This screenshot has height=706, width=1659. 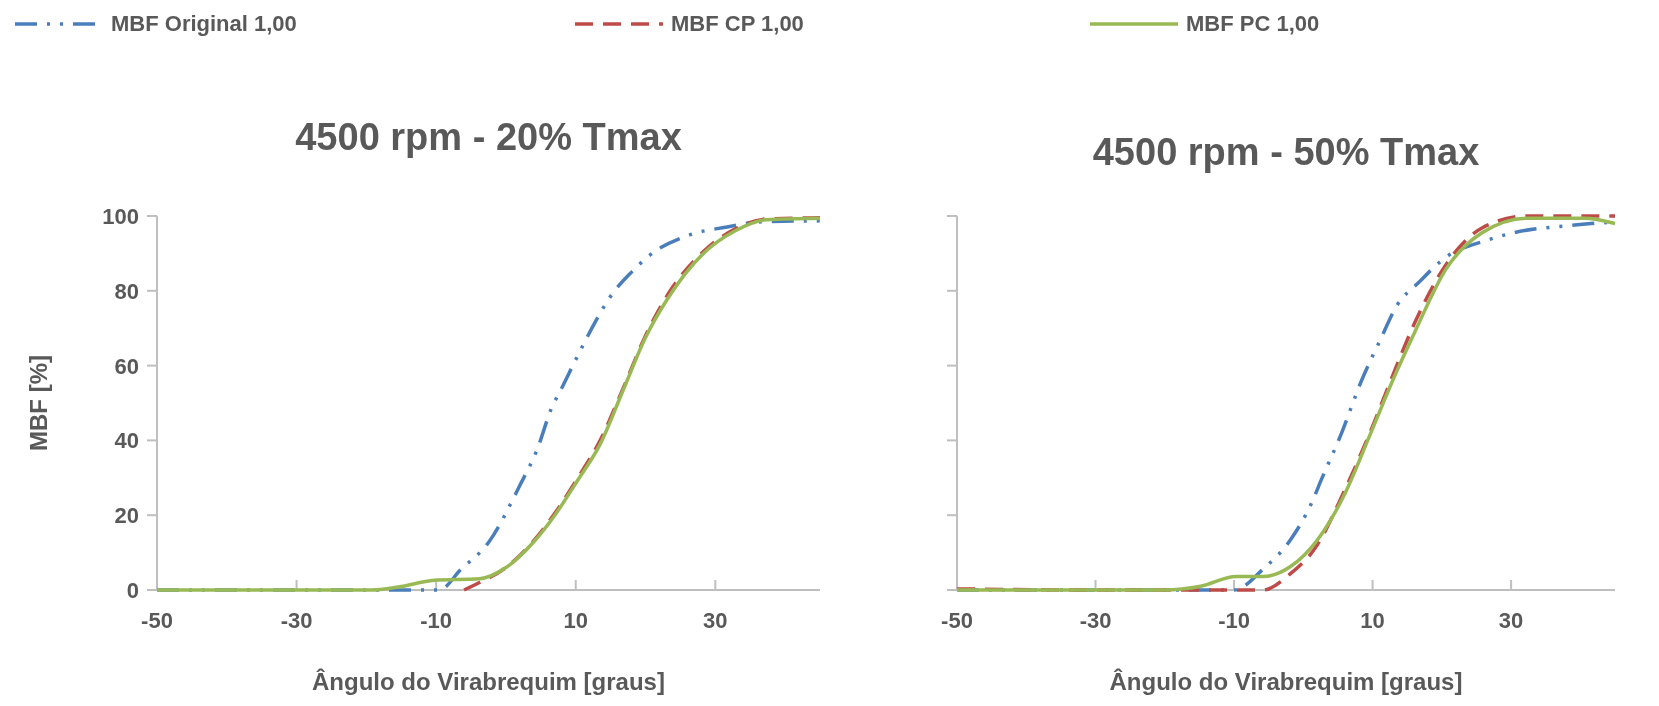 I want to click on line-series, so click(x=642, y=404).